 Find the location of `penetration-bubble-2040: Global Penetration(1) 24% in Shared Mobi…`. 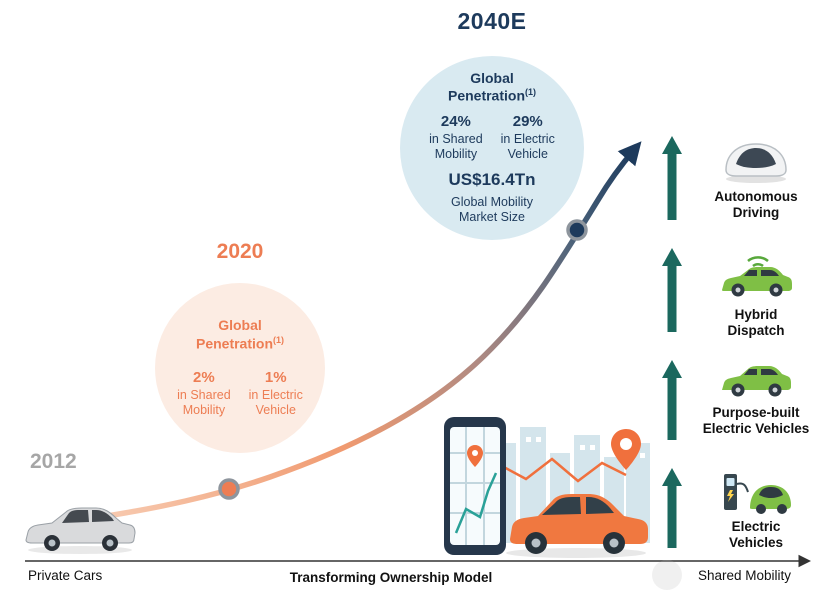

penetration-bubble-2040: Global Penetration(1) 24% in Shared Mobi… is located at coordinates (492, 148).